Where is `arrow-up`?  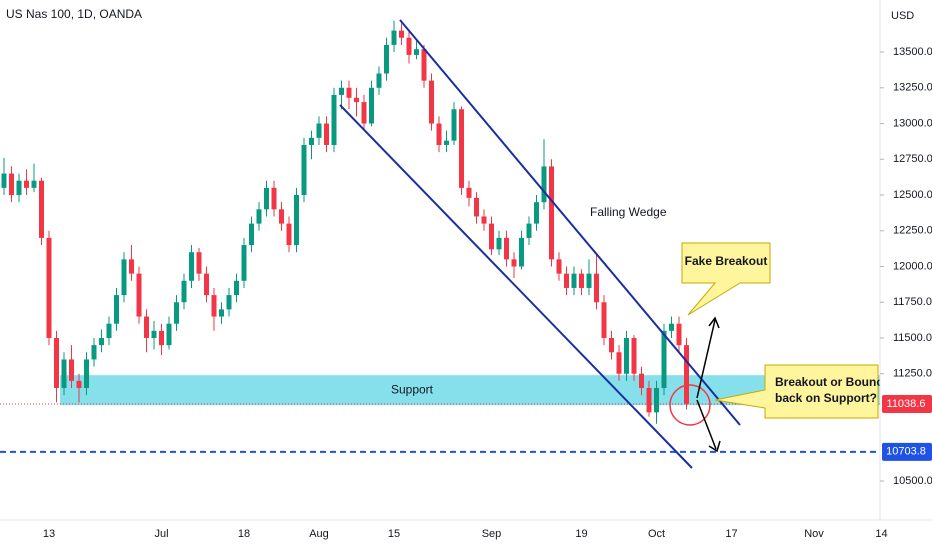
arrow-up is located at coordinates (706, 359).